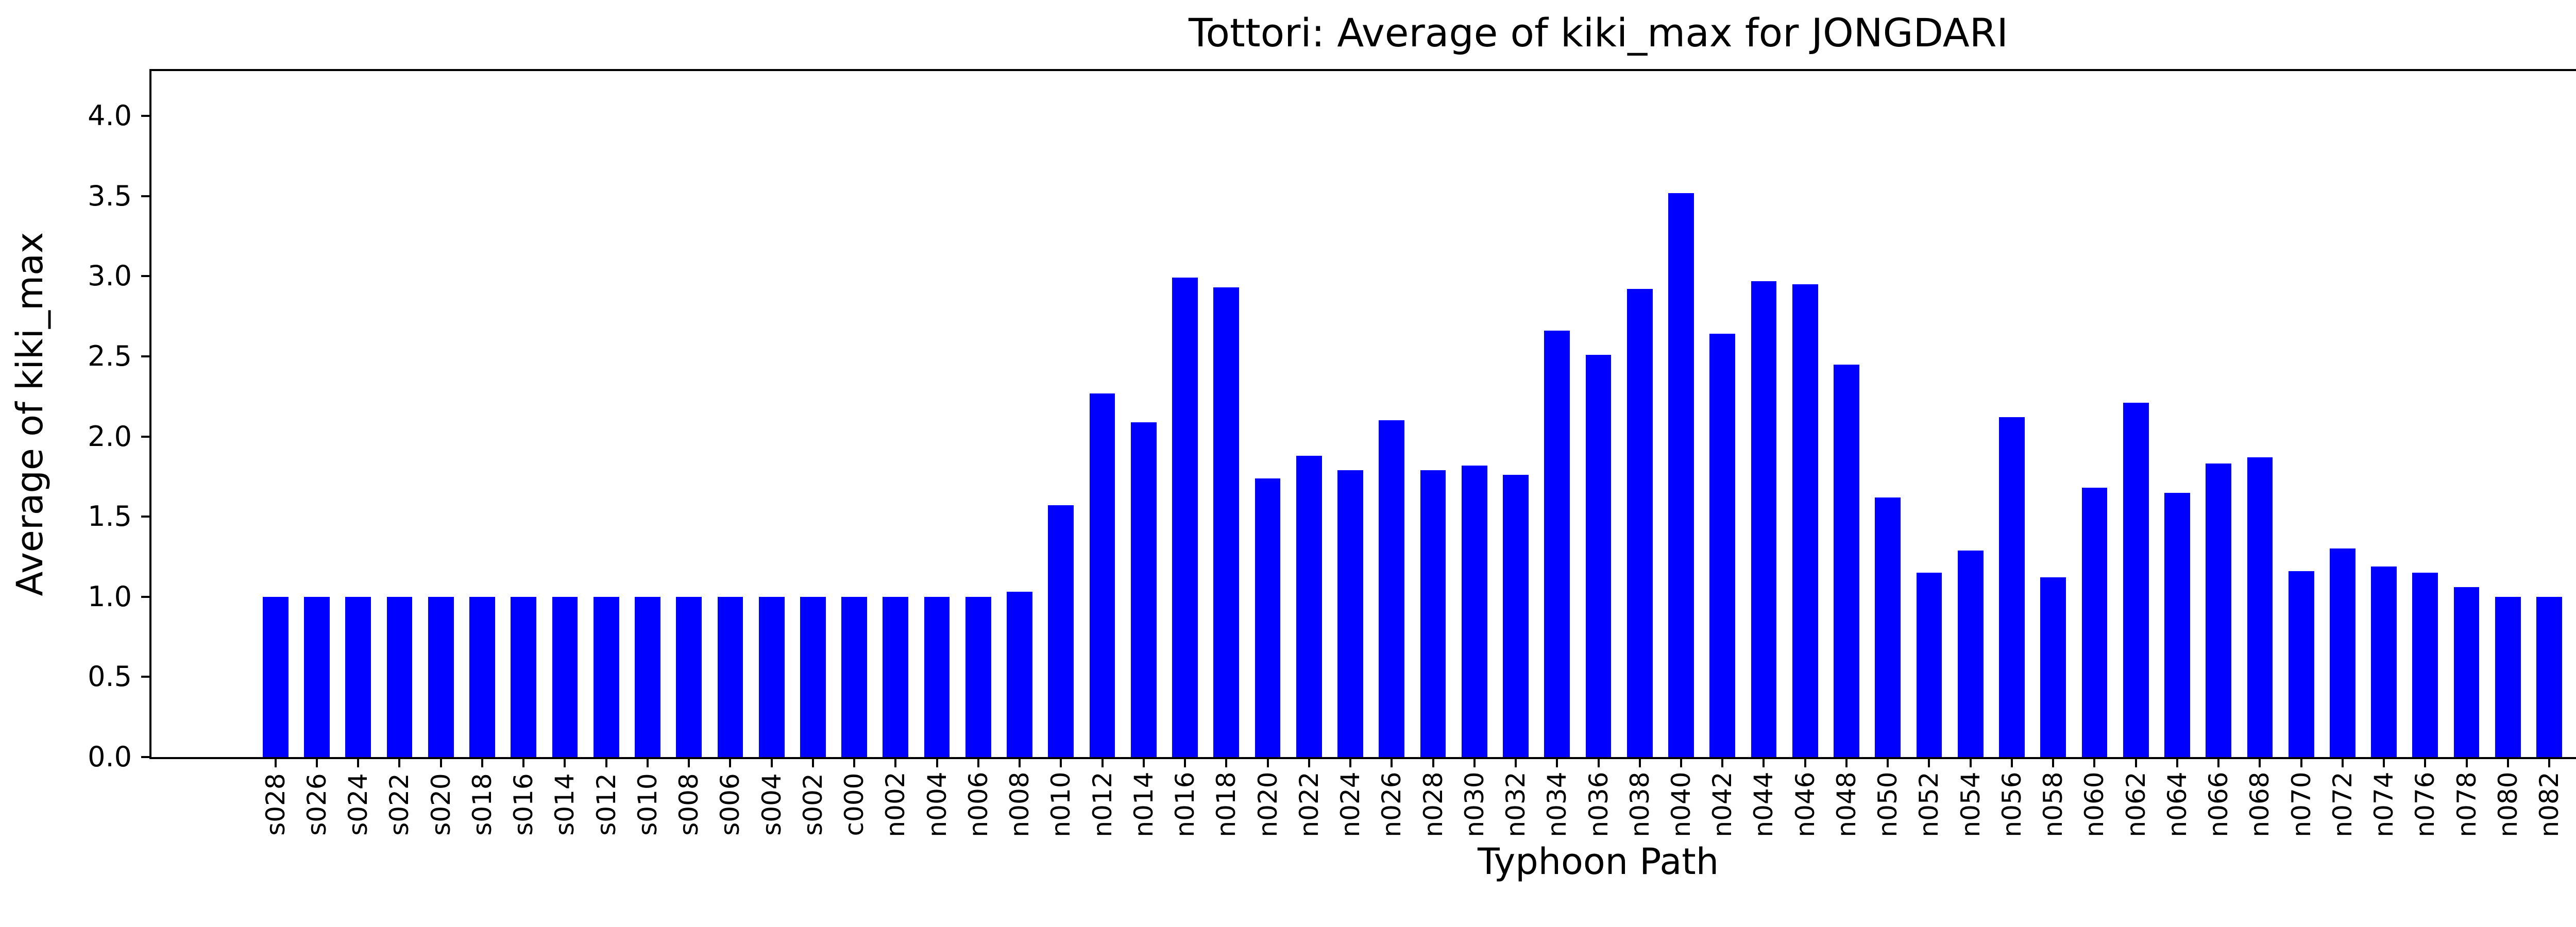 This screenshot has width=2576, height=927. I want to click on x-tick-label: n072, so click(2342, 804).